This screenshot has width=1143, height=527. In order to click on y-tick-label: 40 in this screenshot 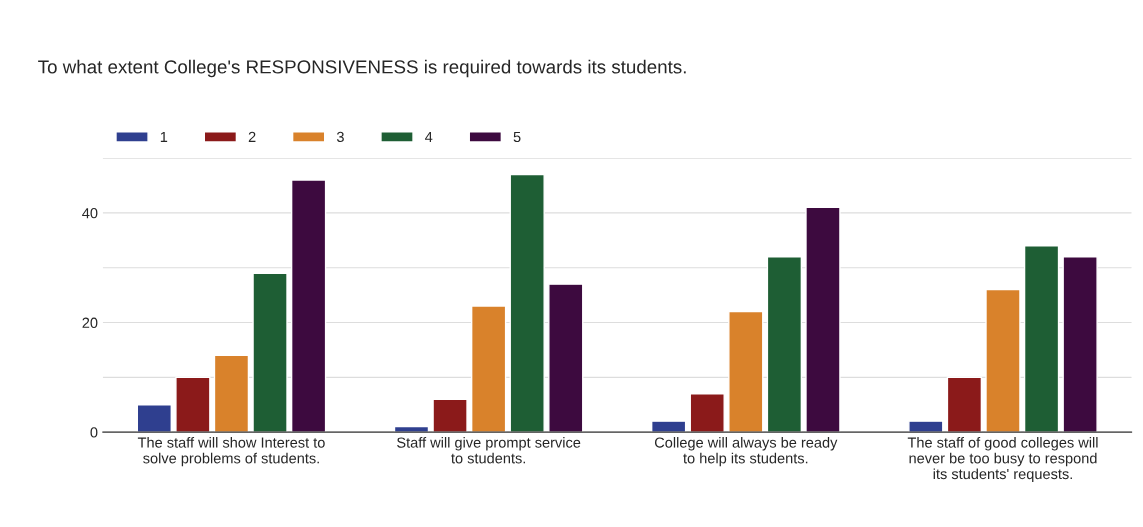, I will do `click(90, 213)`.